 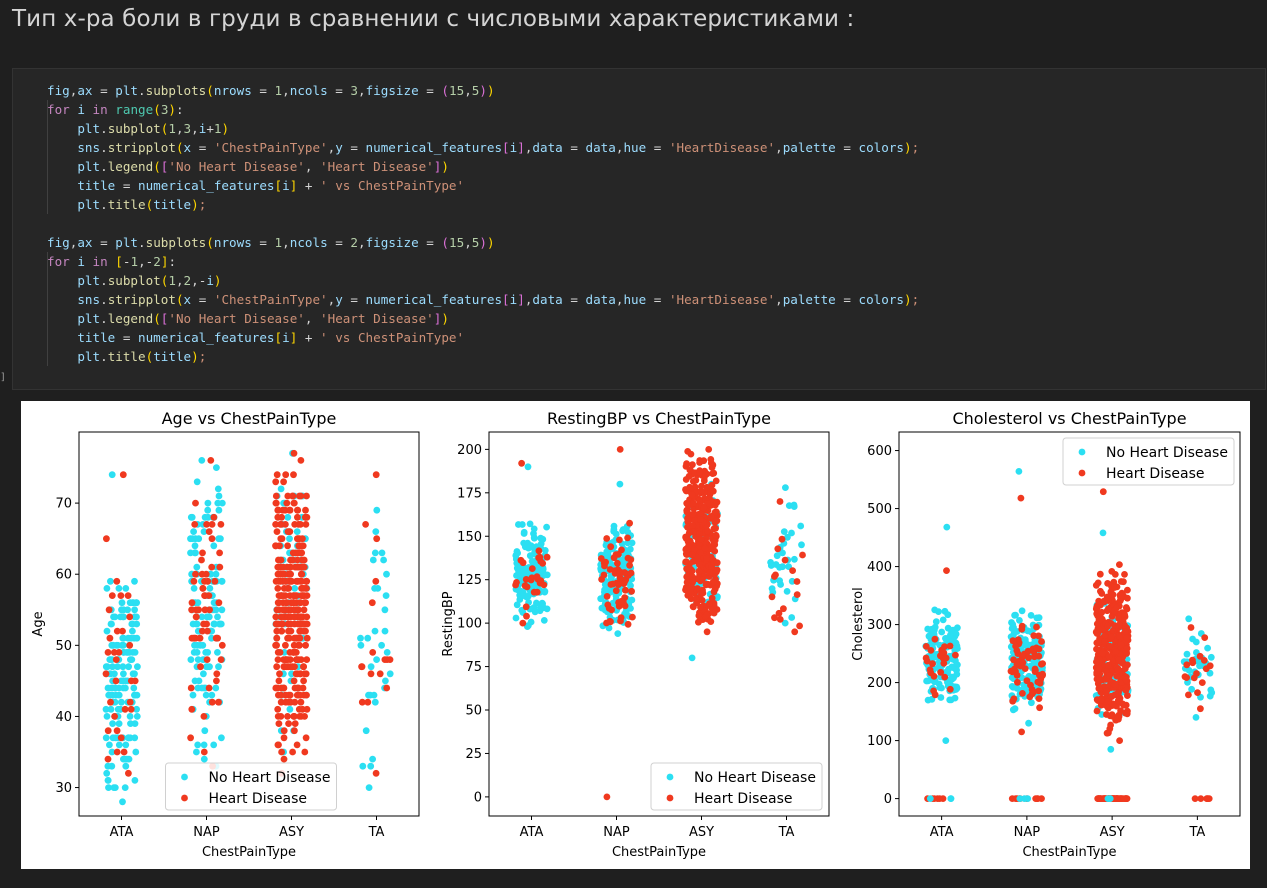 What do you see at coordinates (457, 90) in the screenshot?
I see `code-token: 15` at bounding box center [457, 90].